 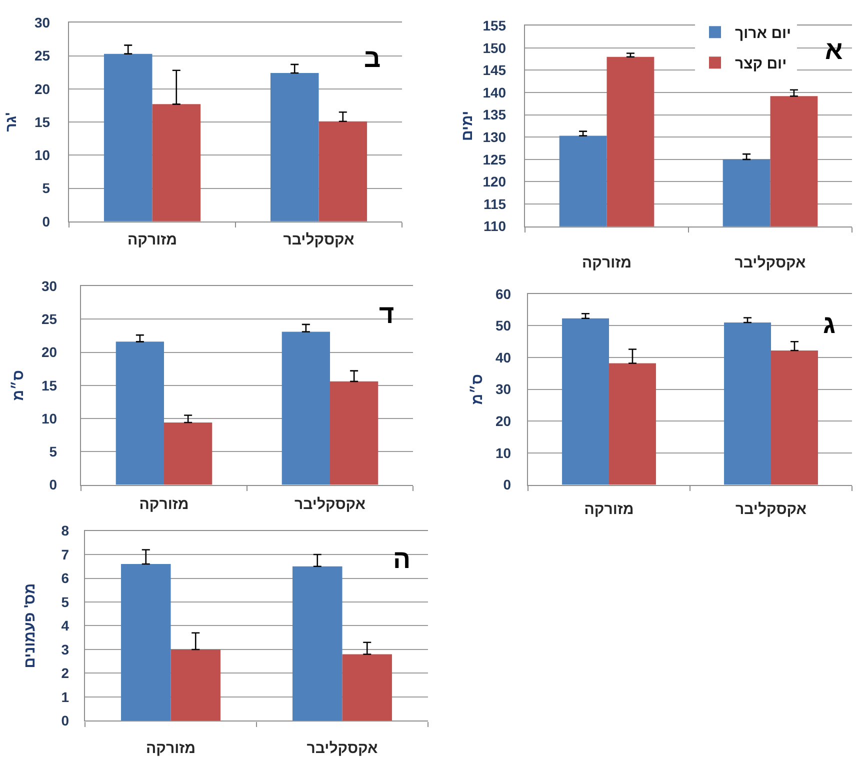 I want to click on y-tick-label: 7, so click(x=65, y=554).